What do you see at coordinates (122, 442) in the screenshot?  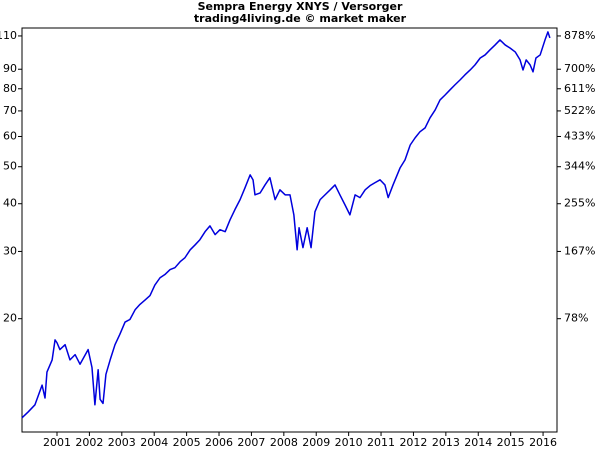 I see `x-tick-label: 2003` at bounding box center [122, 442].